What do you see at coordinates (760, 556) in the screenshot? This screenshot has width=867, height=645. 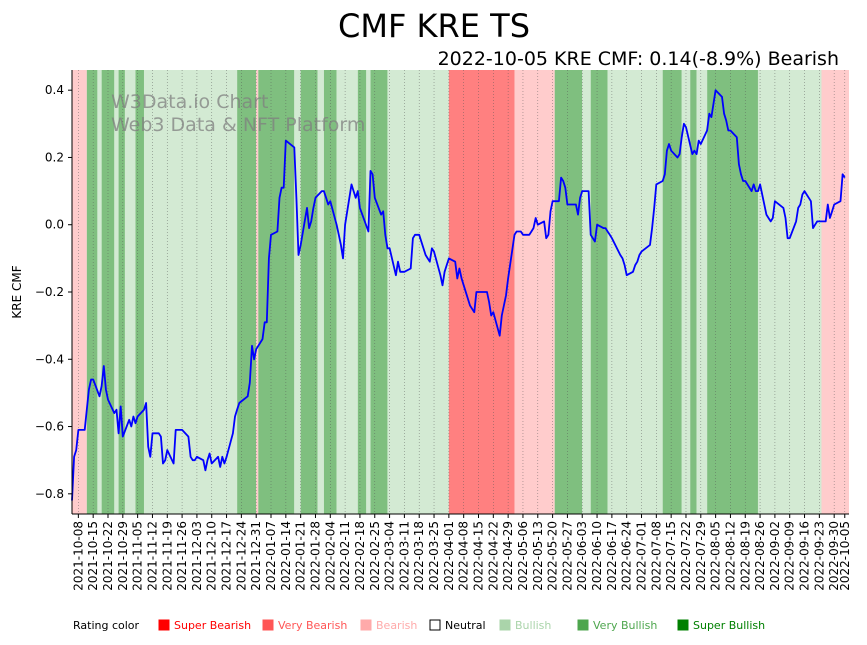 I see `x-tick-label: 2022-08-26` at bounding box center [760, 556].